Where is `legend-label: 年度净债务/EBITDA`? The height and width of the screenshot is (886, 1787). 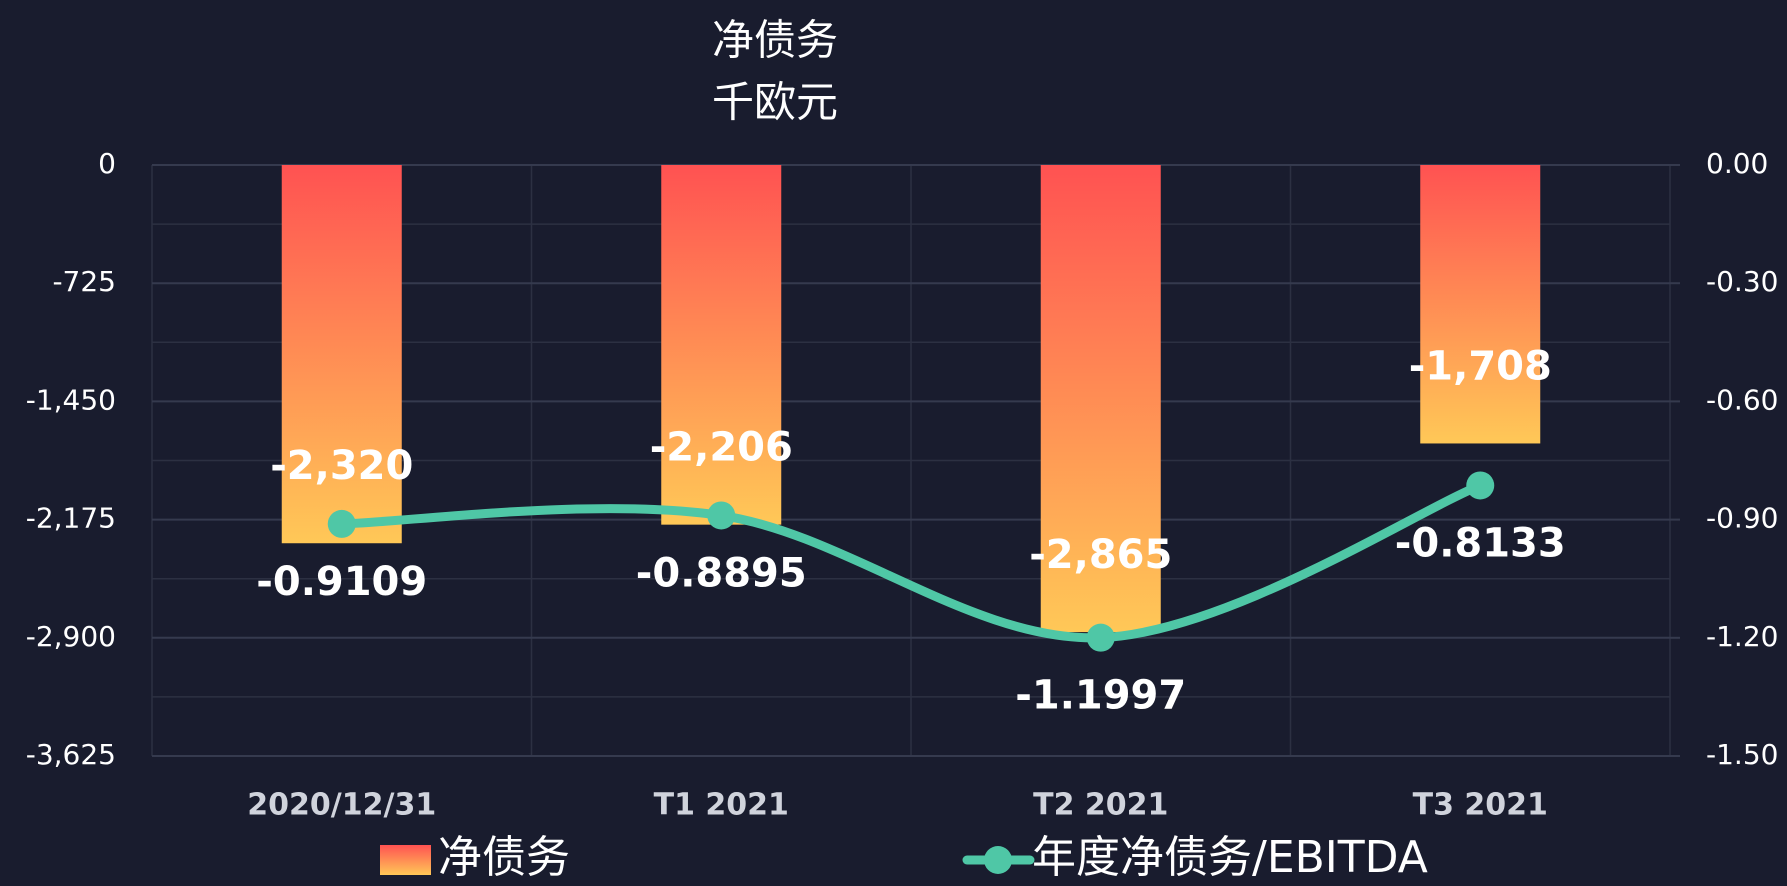
legend-label: 年度净债务/EBITDA is located at coordinates (1230, 857).